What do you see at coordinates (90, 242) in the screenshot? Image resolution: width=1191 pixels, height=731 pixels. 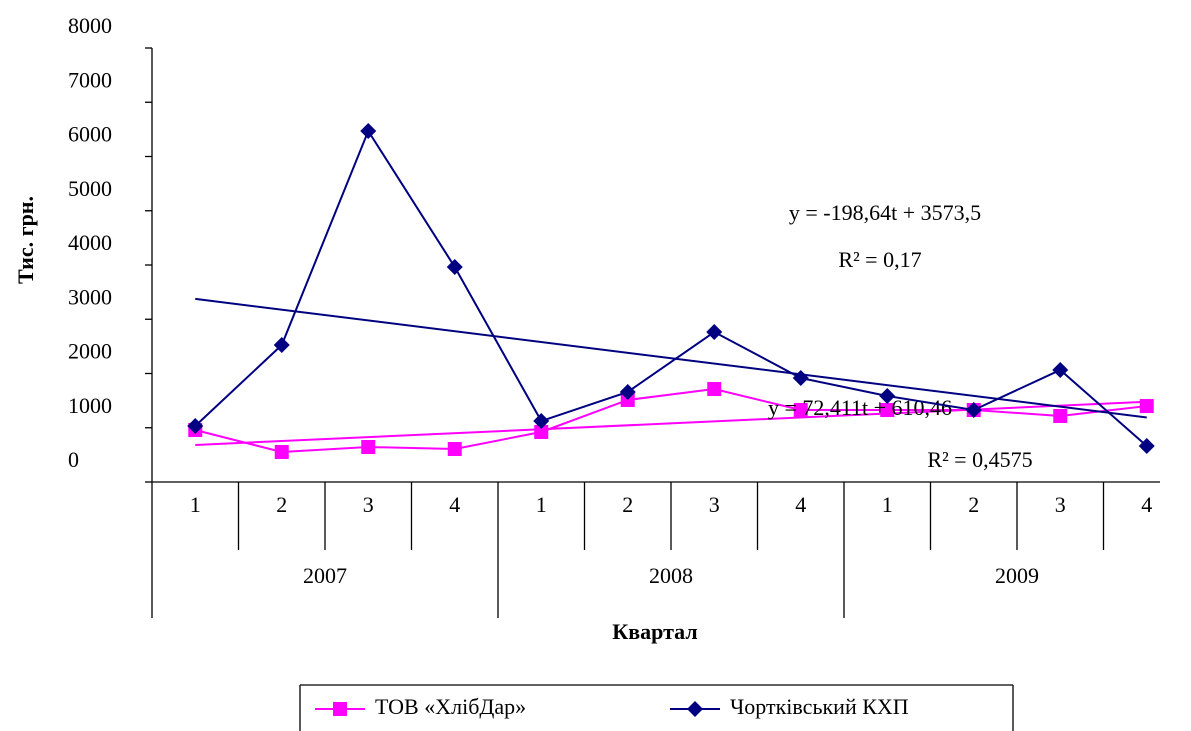 I see `y-tick-label: 4000` at bounding box center [90, 242].